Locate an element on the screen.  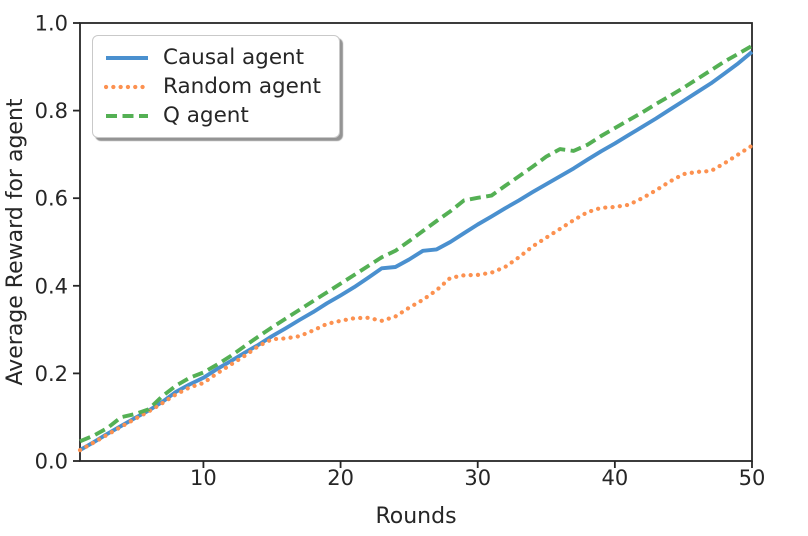
legend-item-causal-agent: Causal agent is located at coordinates (212, 57).